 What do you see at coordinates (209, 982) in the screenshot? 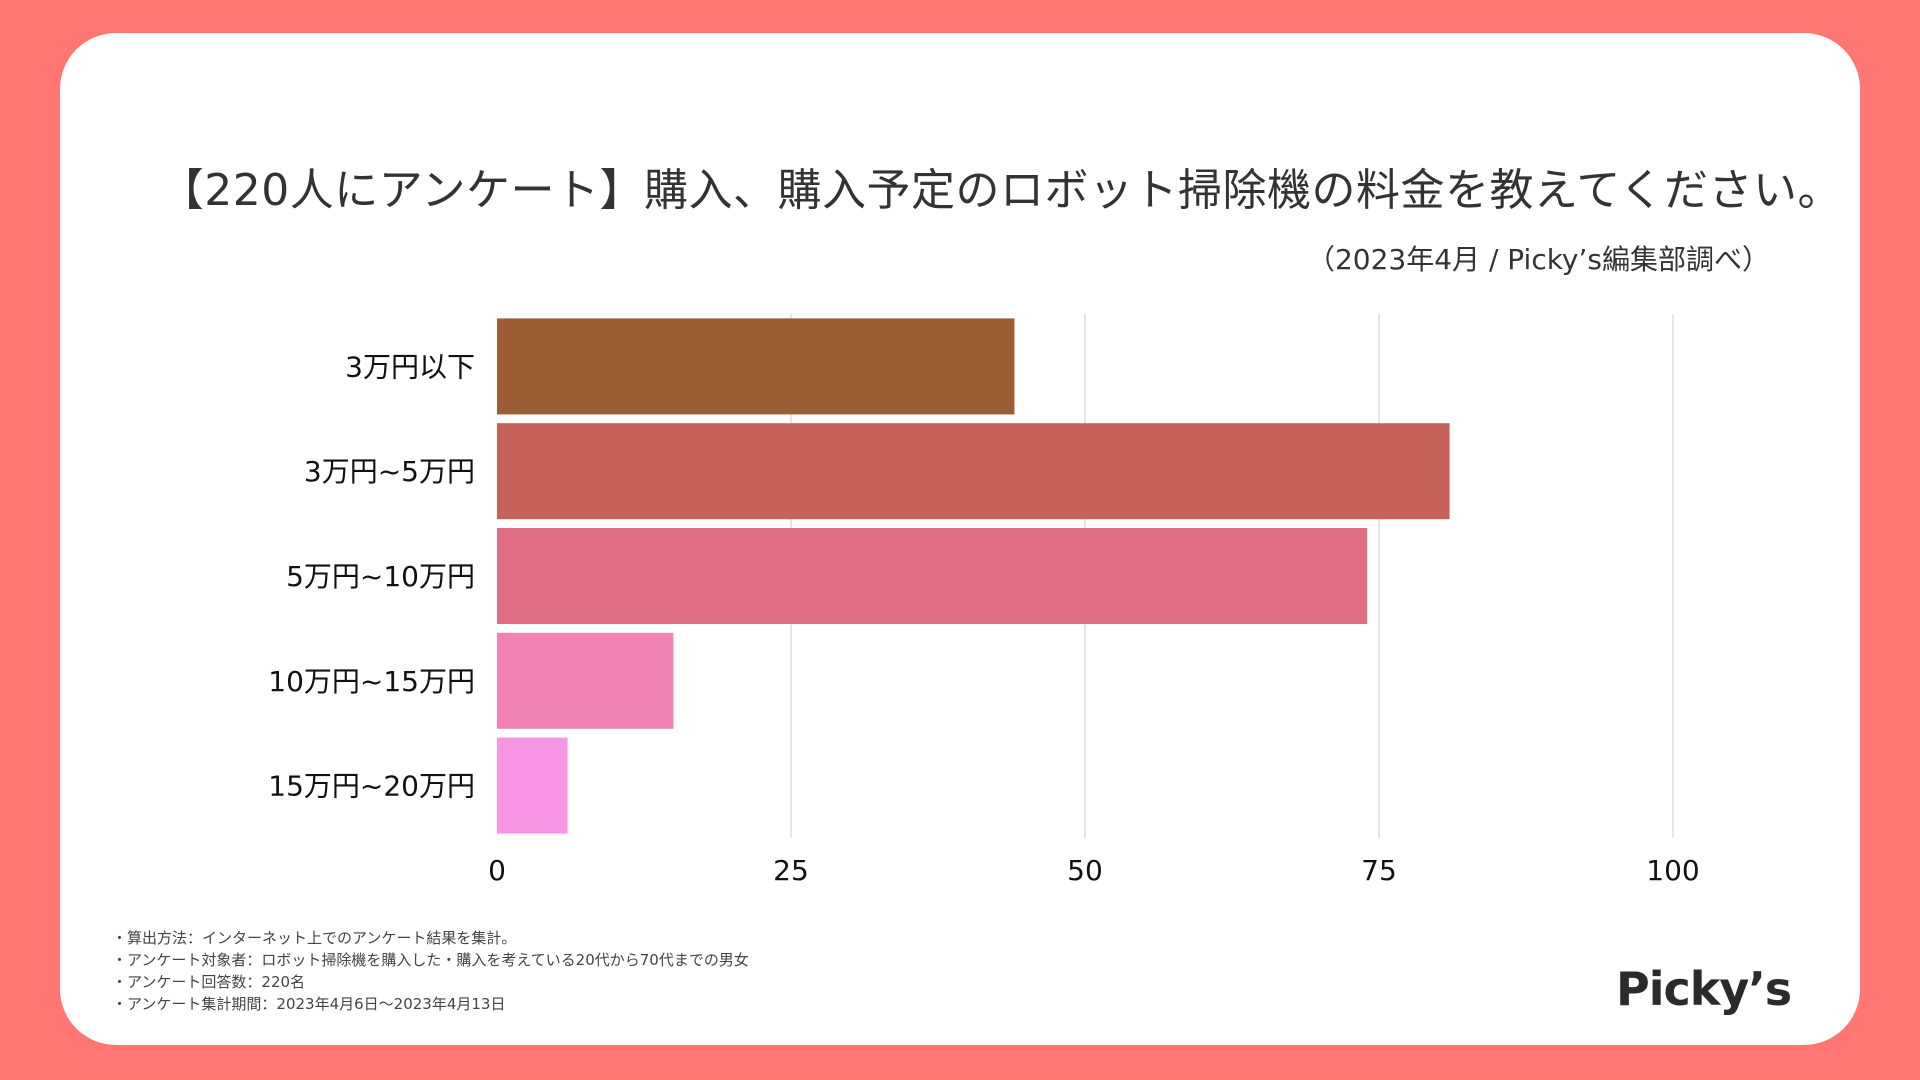
I see `footnote-count: ・アンケート回答数：220名` at bounding box center [209, 982].